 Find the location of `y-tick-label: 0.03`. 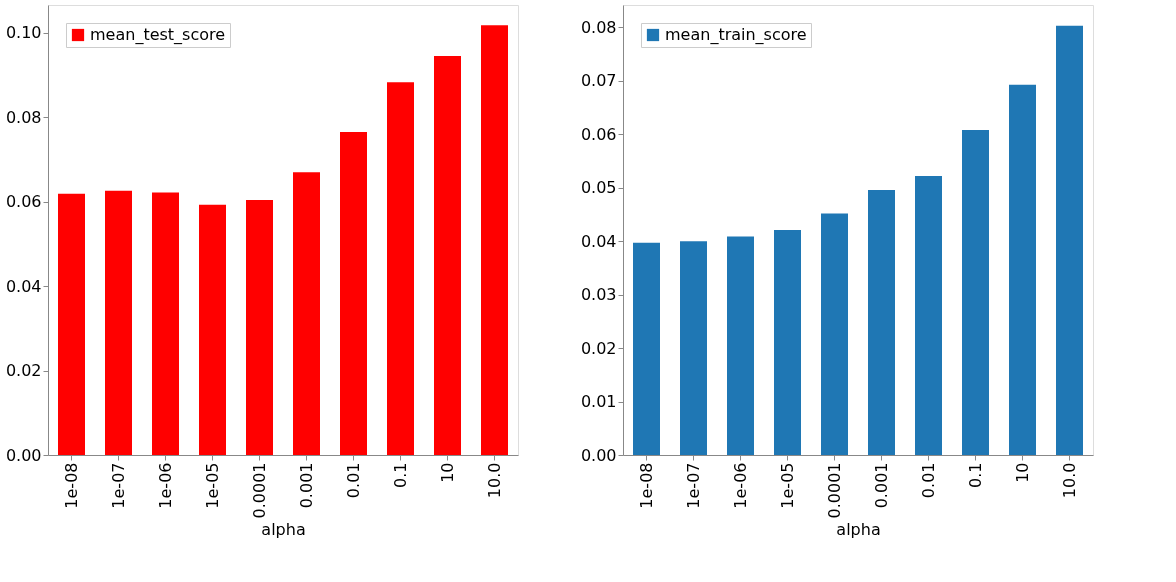

y-tick-label: 0.03 is located at coordinates (598, 295).